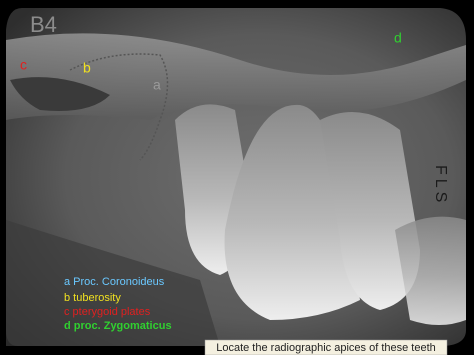 This screenshot has height=355, width=474. What do you see at coordinates (23, 65) in the screenshot?
I see `marker-c: c` at bounding box center [23, 65].